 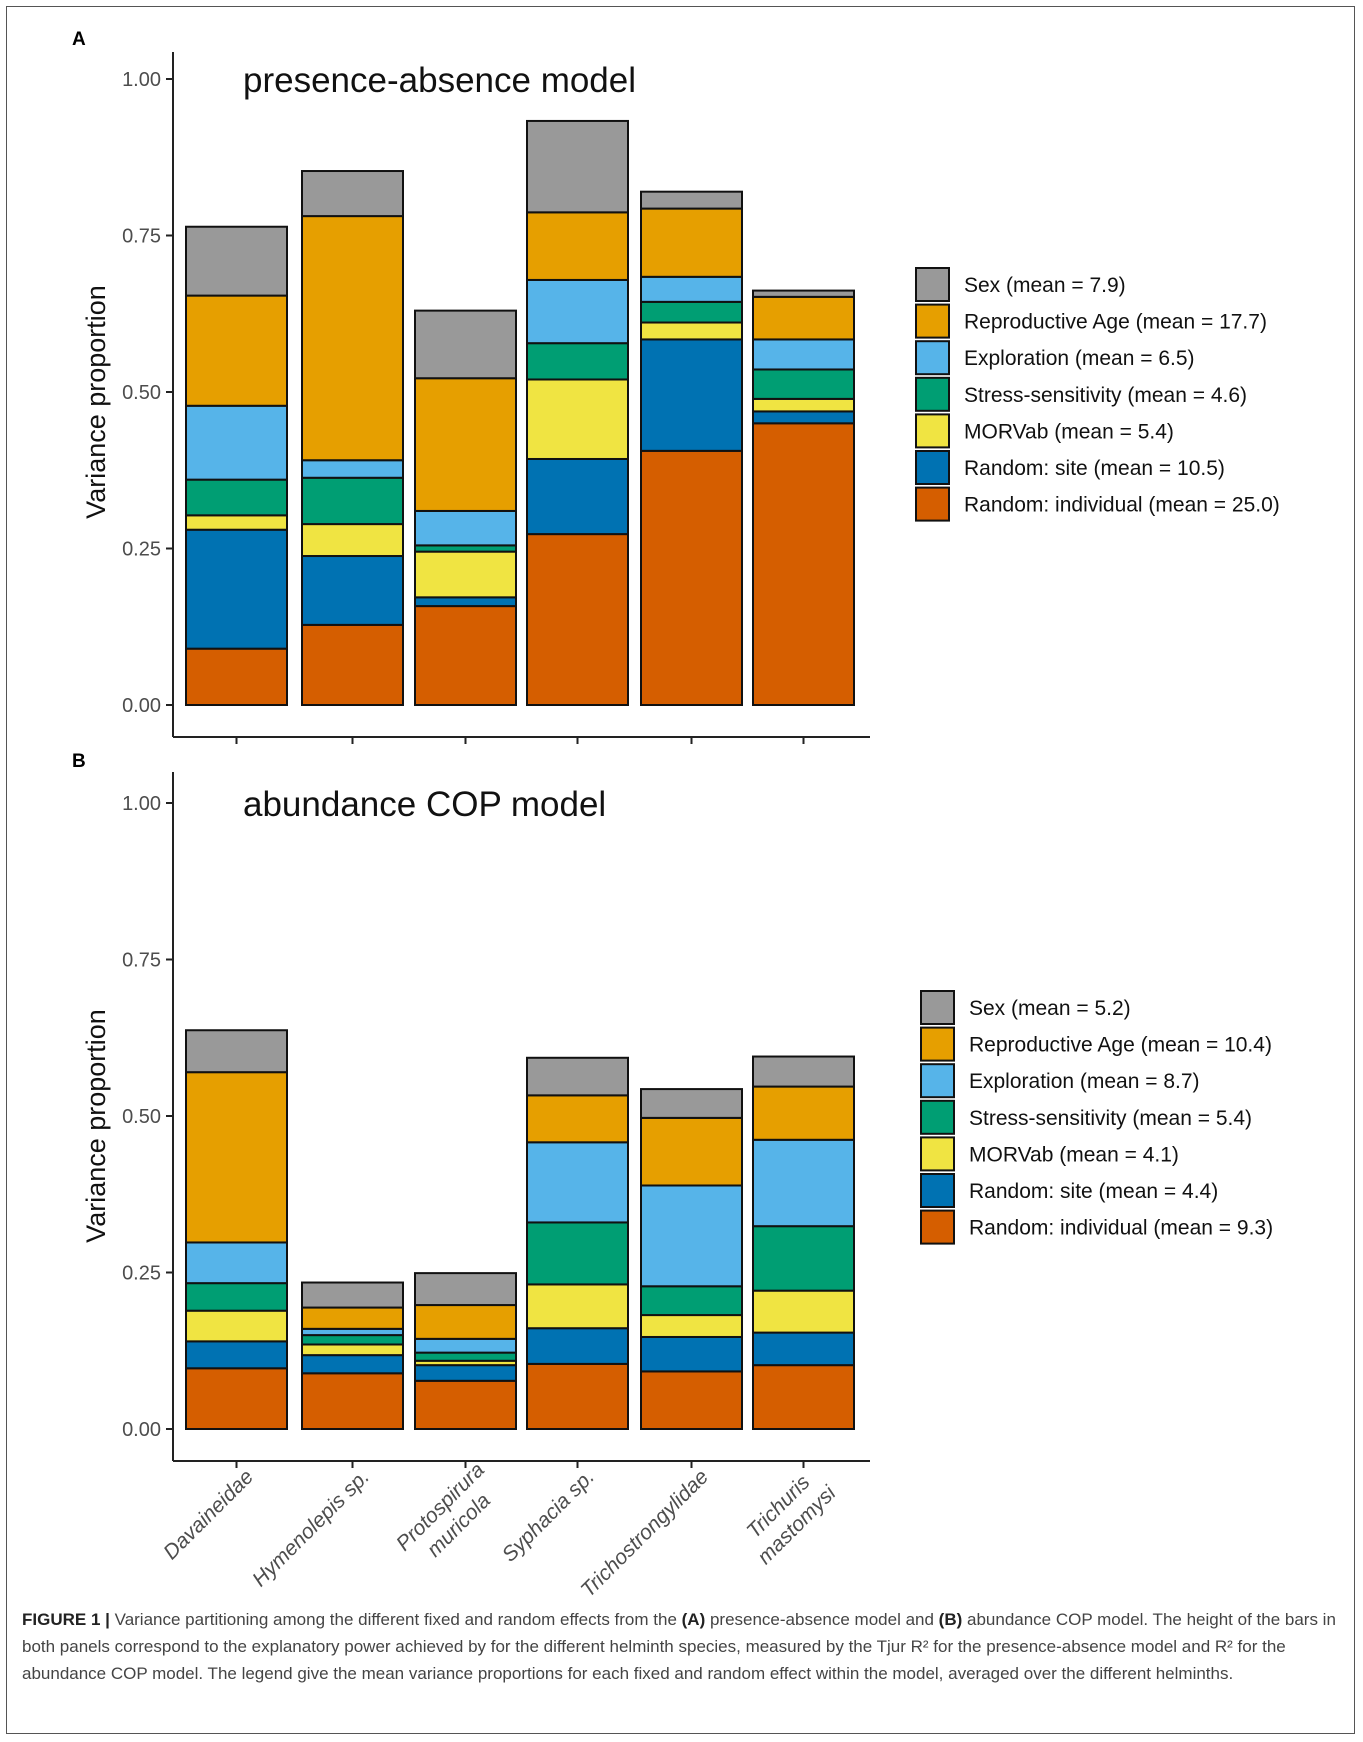 What do you see at coordinates (141, 550) in the screenshot?
I see `y-tick-label: 0.25` at bounding box center [141, 550].